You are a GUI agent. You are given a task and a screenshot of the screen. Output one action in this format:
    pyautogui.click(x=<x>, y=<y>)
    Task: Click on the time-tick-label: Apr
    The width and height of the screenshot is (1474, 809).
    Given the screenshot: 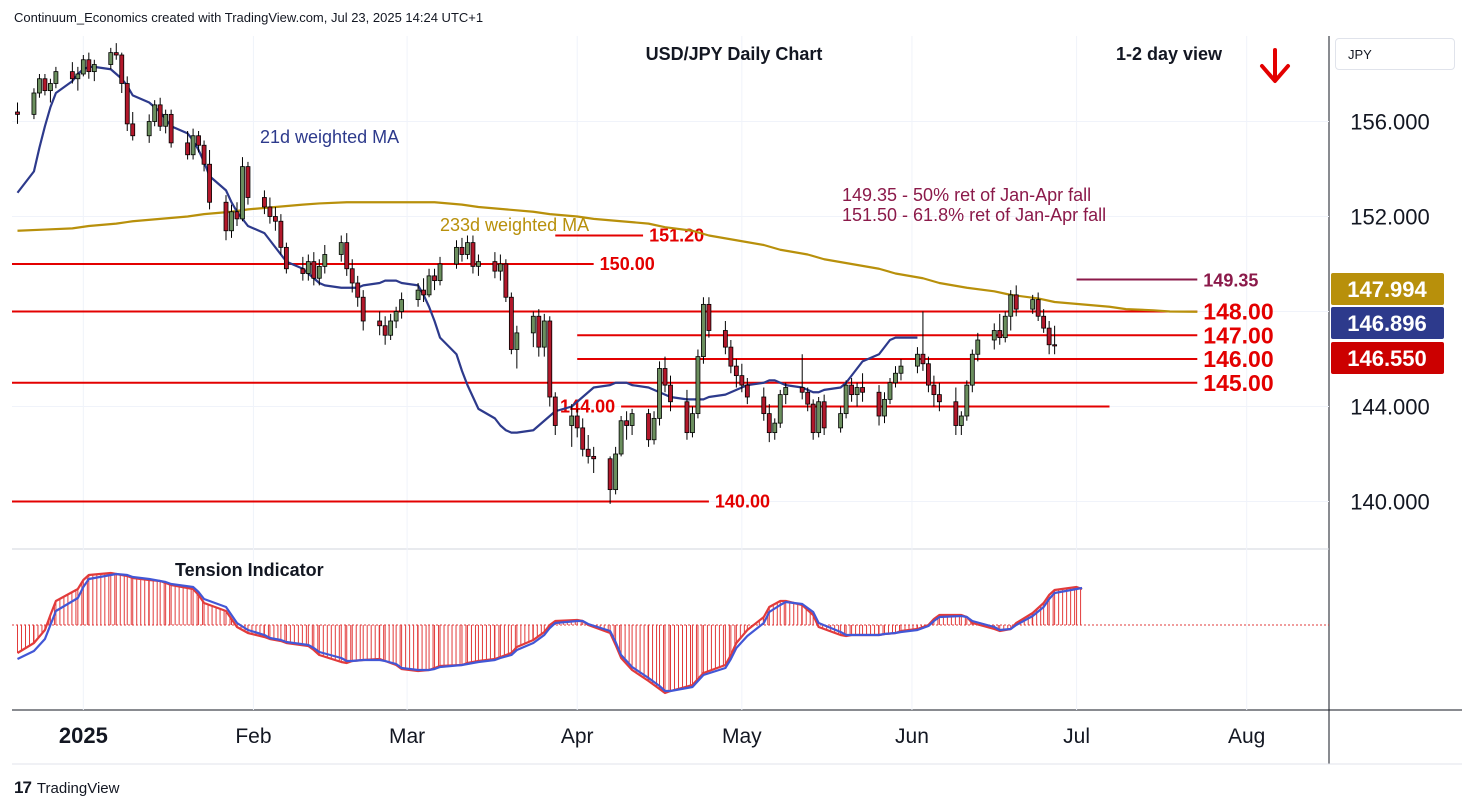 What is the action you would take?
    pyautogui.click(x=577, y=736)
    